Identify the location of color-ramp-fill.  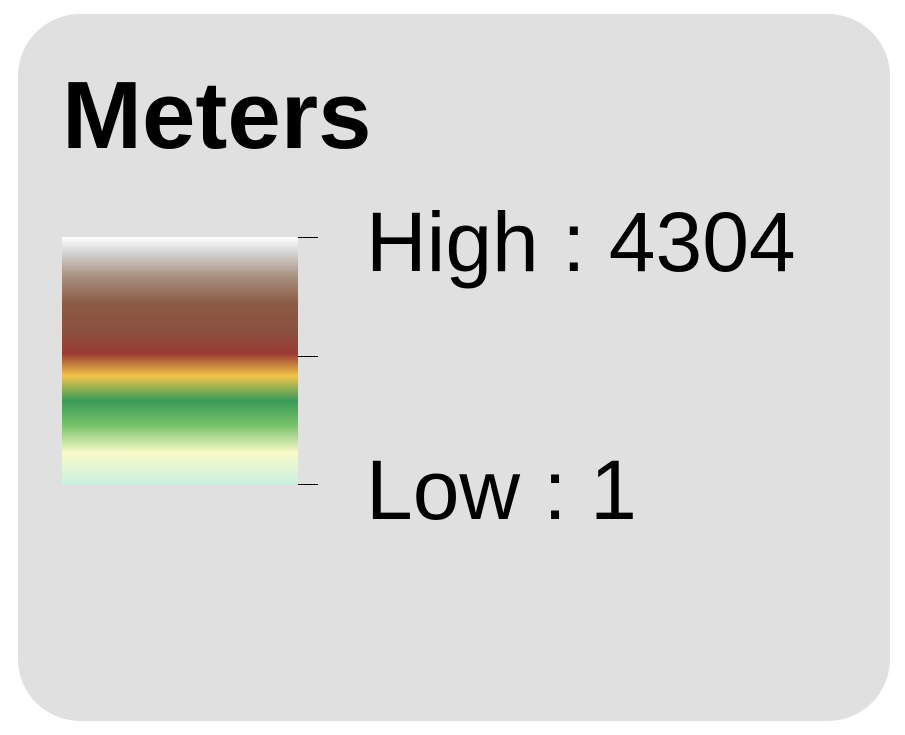
(180, 361).